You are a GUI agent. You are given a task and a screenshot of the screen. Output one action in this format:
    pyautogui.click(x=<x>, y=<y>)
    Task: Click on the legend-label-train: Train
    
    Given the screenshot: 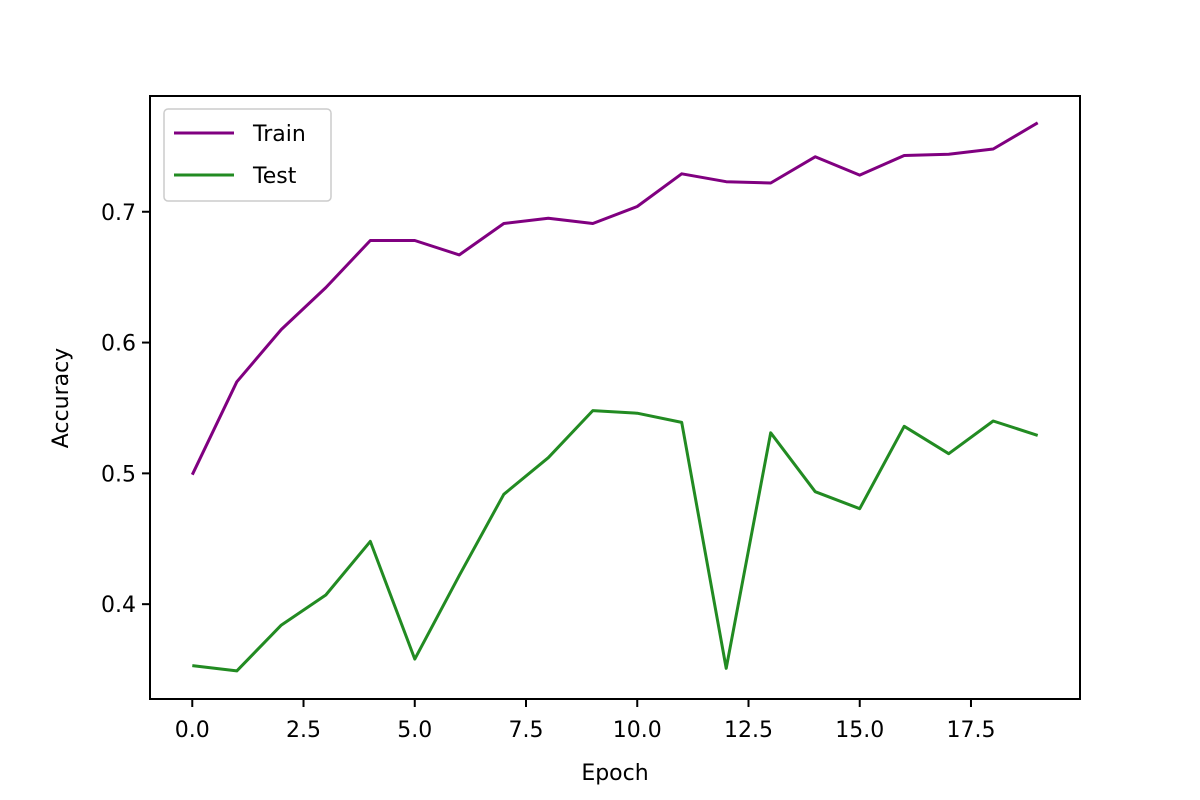 What is the action you would take?
    pyautogui.click(x=279, y=134)
    